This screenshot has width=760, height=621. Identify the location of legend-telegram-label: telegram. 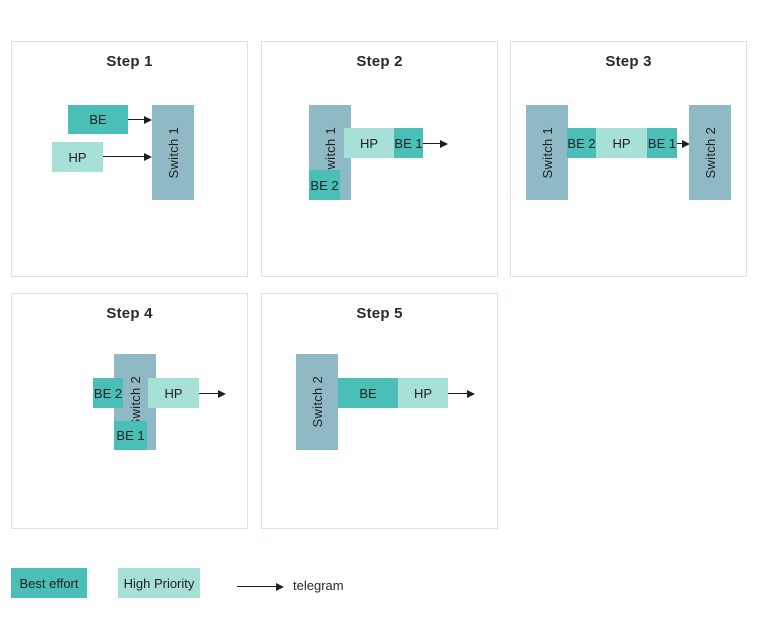
(318, 585).